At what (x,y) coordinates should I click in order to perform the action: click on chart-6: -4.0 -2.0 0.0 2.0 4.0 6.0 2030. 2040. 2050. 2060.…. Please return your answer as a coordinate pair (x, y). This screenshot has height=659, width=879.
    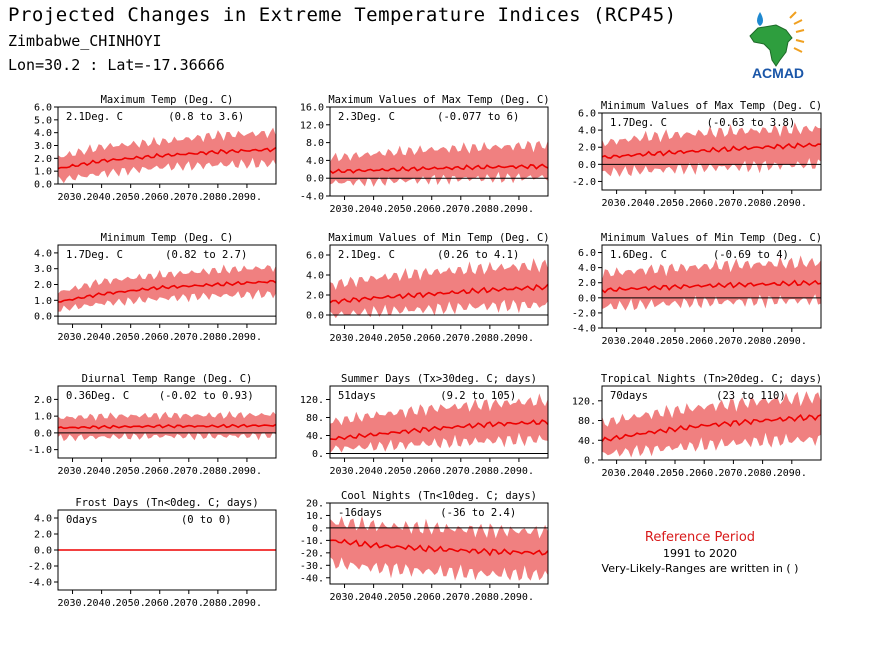
    Looking at the image, I should click on (697, 289).